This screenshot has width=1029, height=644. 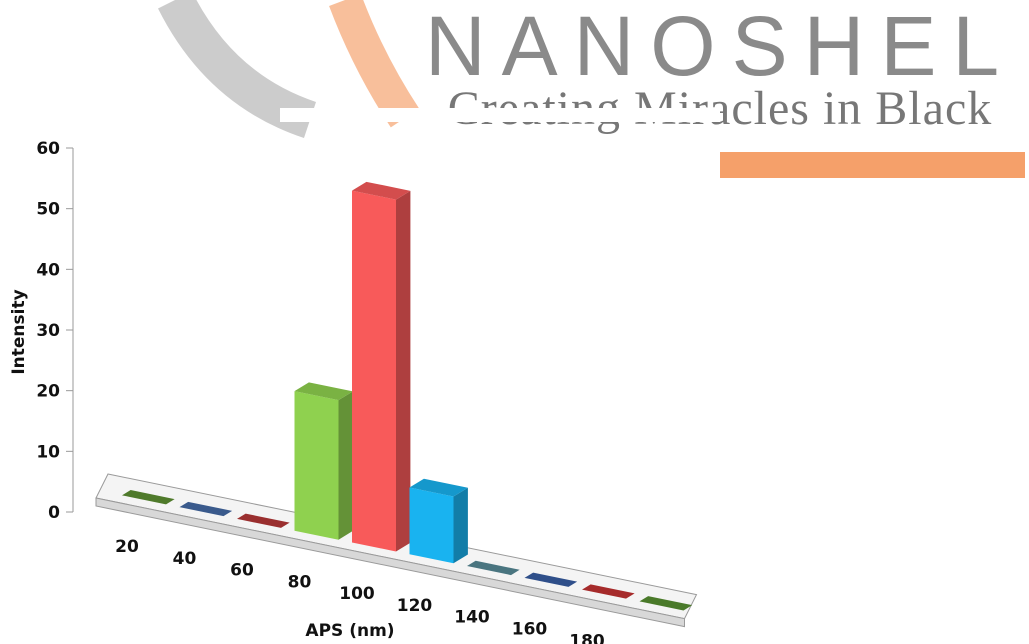 I want to click on logo-name: NANOSHEL, so click(x=720, y=46).